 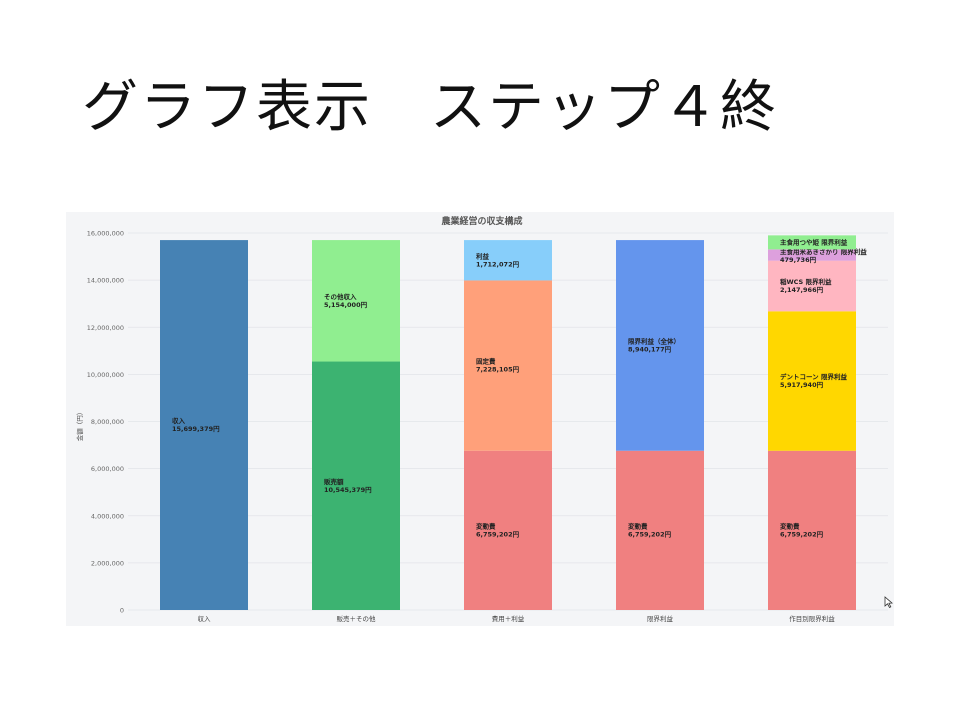 I want to click on segment-value-label: 5,154,000円, so click(x=346, y=305).